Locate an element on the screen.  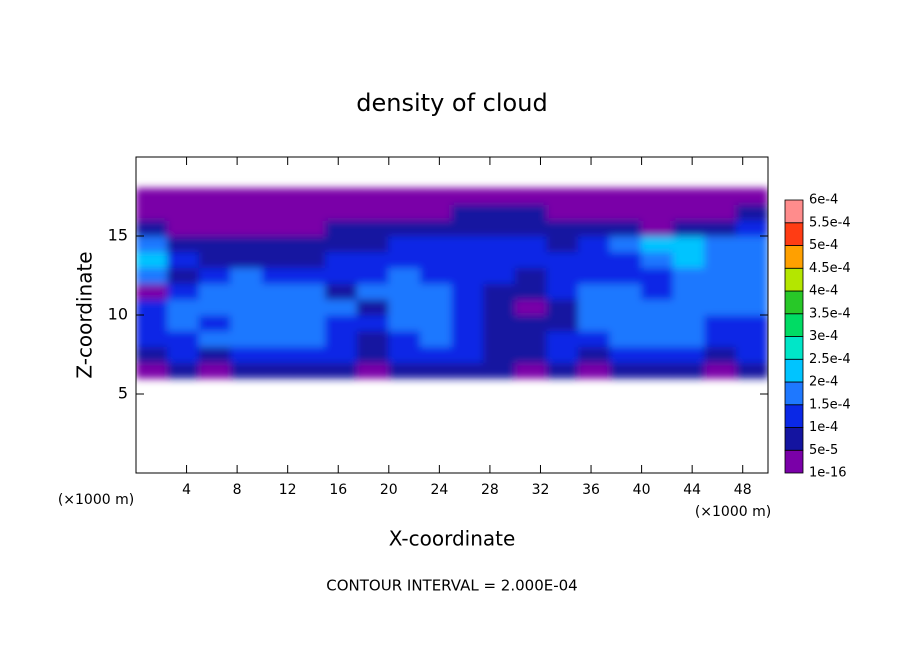
x-unit-label: (×1000 m) is located at coordinates (733, 512).